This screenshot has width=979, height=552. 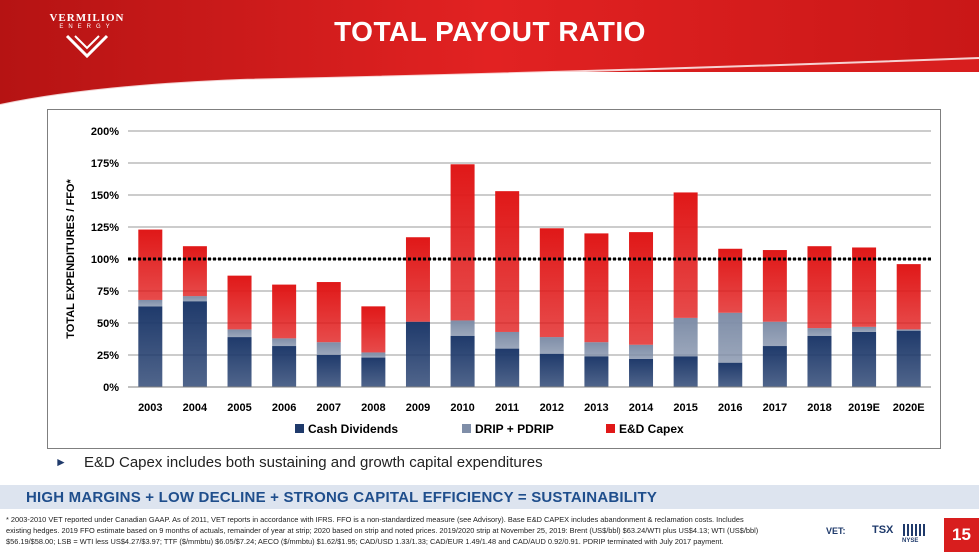 What do you see at coordinates (961, 535) in the screenshot?
I see `page-number: 15` at bounding box center [961, 535].